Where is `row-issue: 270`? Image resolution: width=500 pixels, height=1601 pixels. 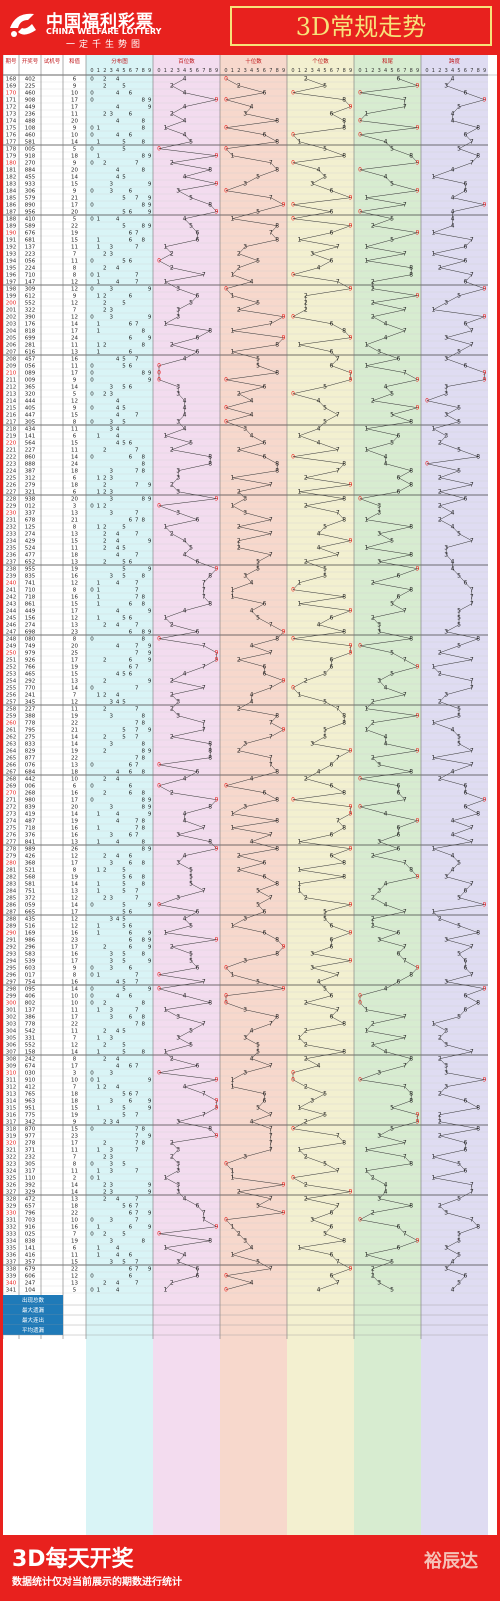
row-issue: 270 is located at coordinates (11, 794).